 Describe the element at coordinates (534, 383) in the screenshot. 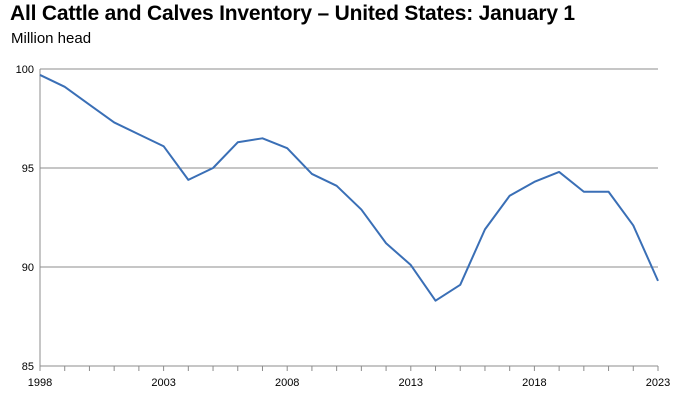

I see `x-tick-label-2018: 2018` at that location.